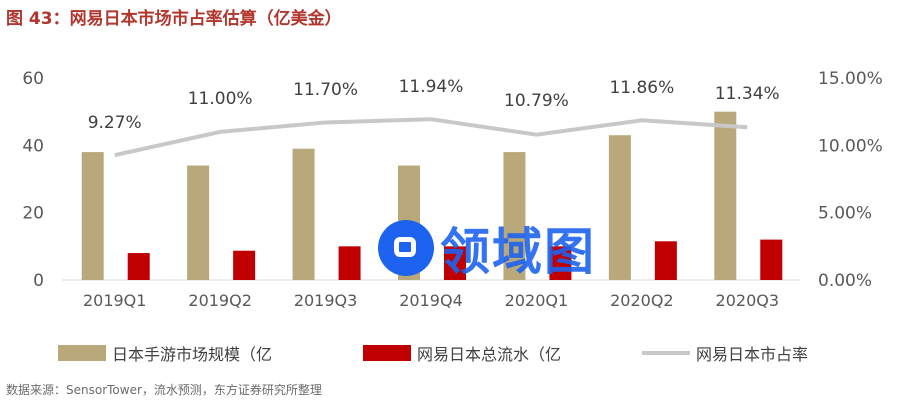  I want to click on legend-swatch-netease-revenue, so click(387, 353).